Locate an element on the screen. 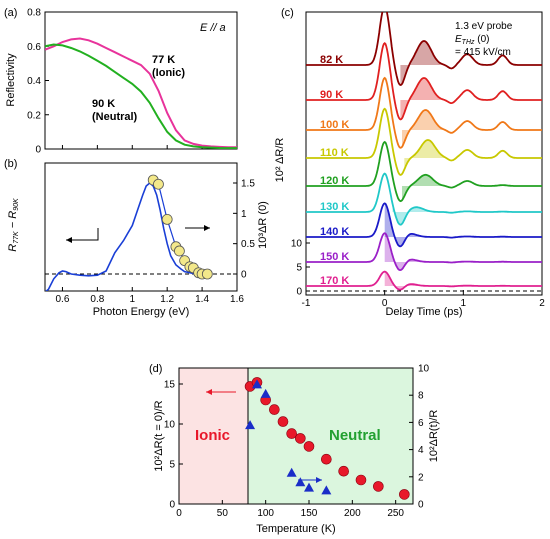  d-ytick-label: 5 is located at coordinates (172, 465).